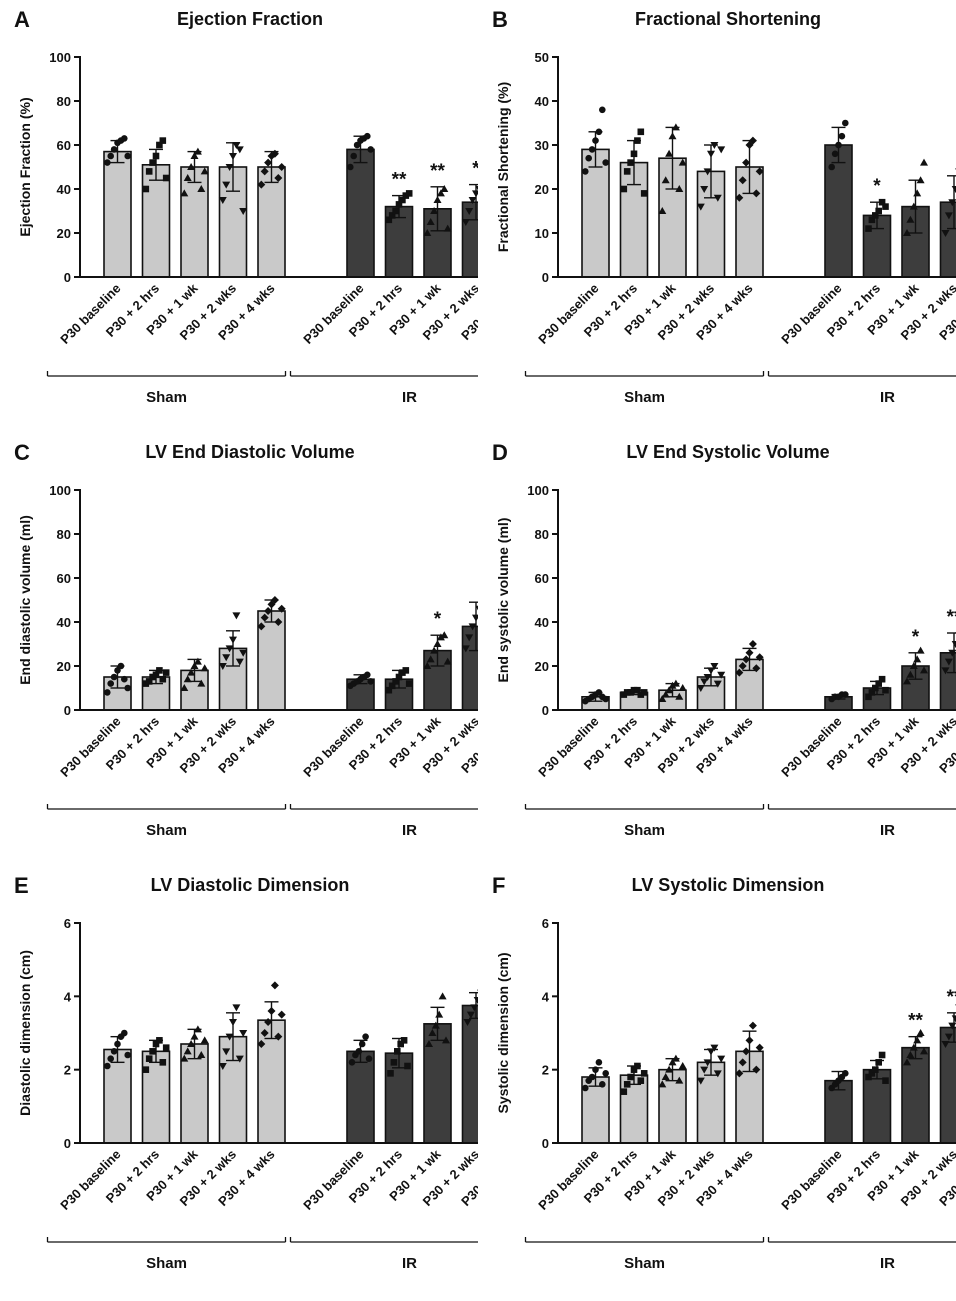 This screenshot has width=956, height=1301. Describe the element at coordinates (542, 233) in the screenshot. I see `y-tick-label: 10` at that location.